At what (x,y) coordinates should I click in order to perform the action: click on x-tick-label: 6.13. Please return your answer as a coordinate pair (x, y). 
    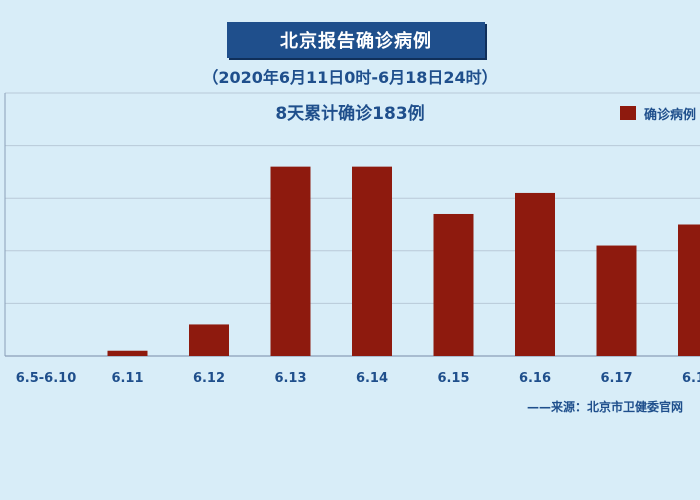
    Looking at the image, I should click on (290, 378).